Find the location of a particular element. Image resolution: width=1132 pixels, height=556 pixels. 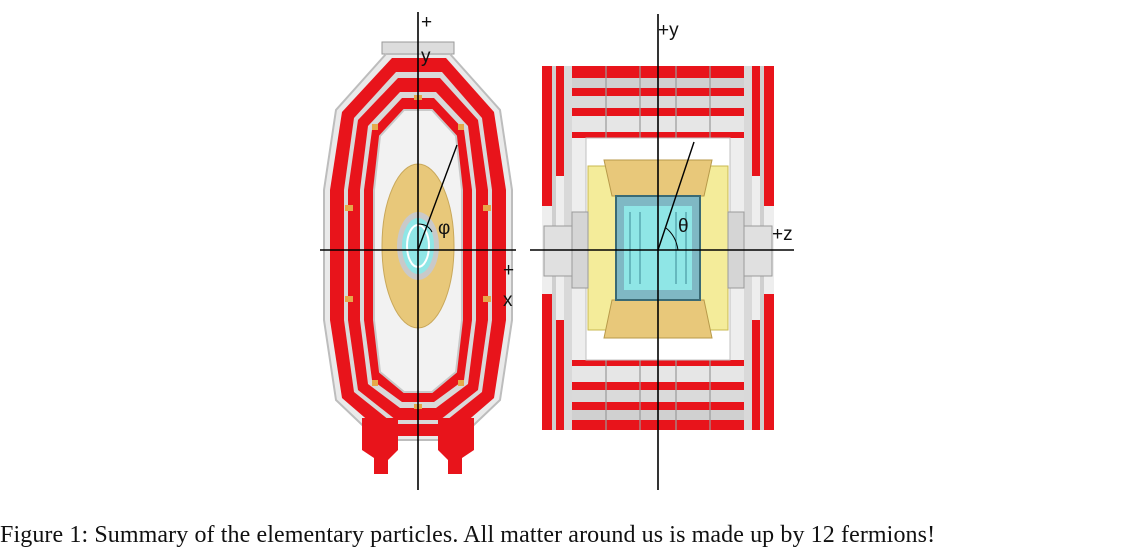

longitudinal-tracker-layers is located at coordinates (658, 248).